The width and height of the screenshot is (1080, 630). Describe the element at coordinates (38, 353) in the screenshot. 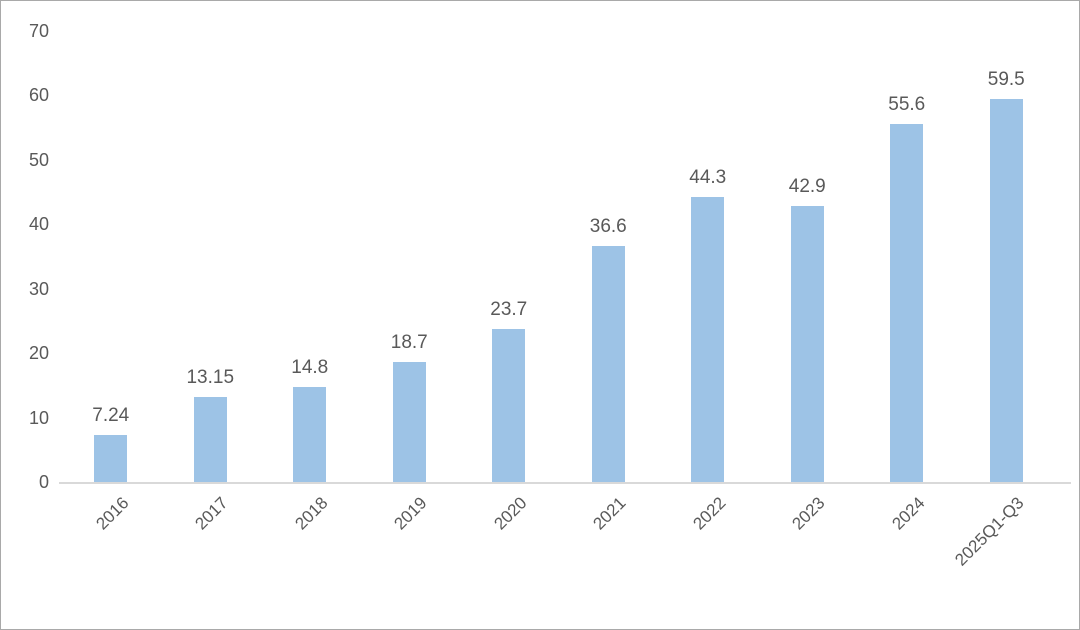

I see `y-axis-tick-label: 20` at that location.